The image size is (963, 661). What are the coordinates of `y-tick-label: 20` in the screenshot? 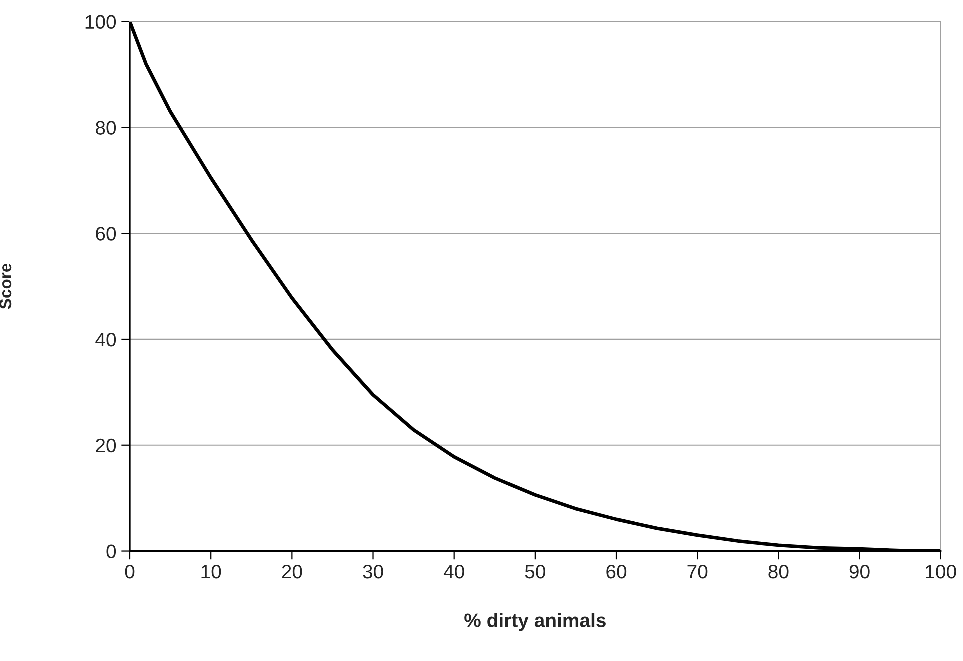 It's located at (106, 445).